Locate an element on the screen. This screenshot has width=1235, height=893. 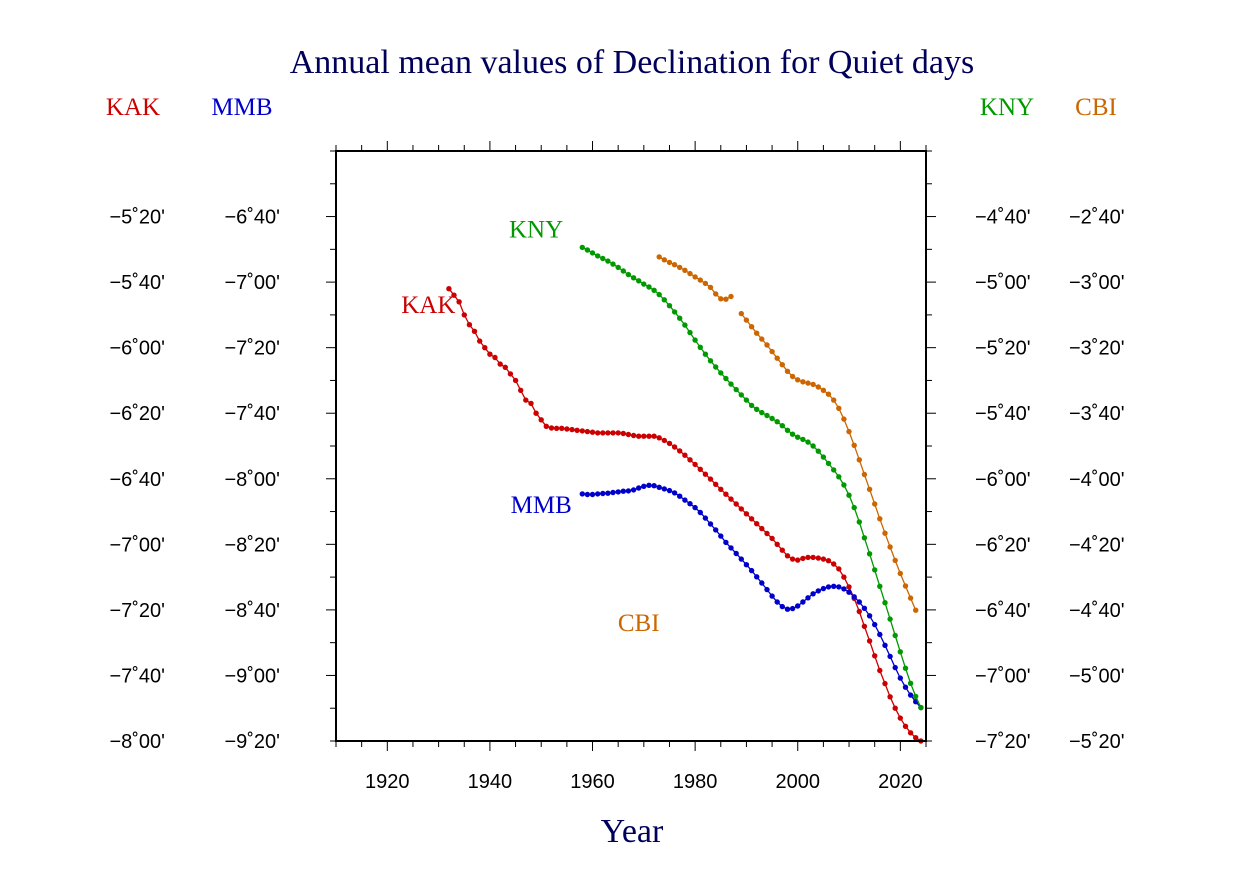
y-tick-label-kny: −6˚00' is located at coordinates (1003, 480).